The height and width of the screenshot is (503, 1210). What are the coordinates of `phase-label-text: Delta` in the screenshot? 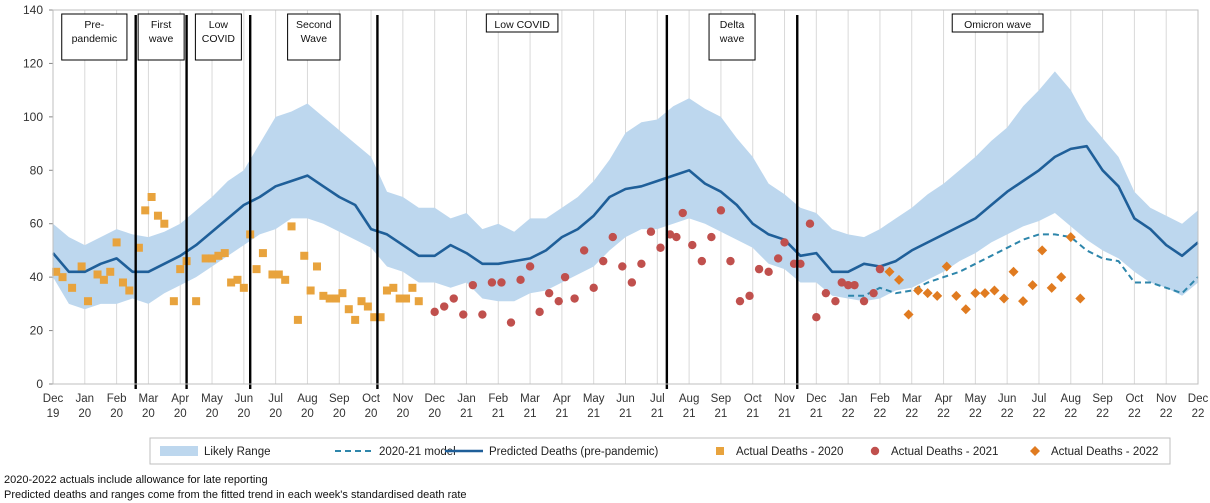 It's located at (732, 25).